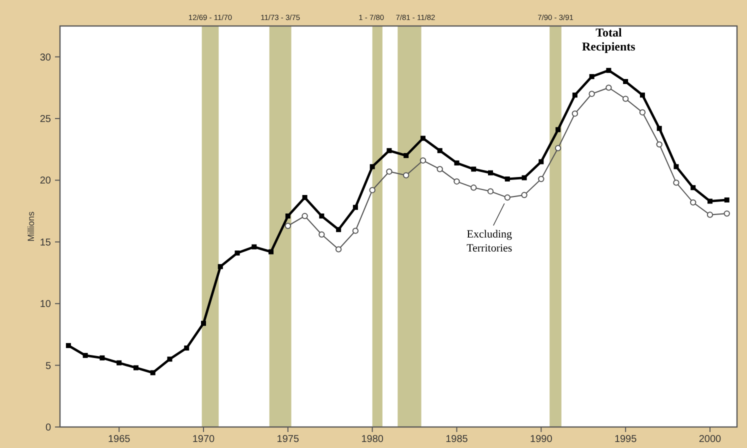 The width and height of the screenshot is (747, 448). I want to click on x-tick-label: 1975, so click(288, 439).